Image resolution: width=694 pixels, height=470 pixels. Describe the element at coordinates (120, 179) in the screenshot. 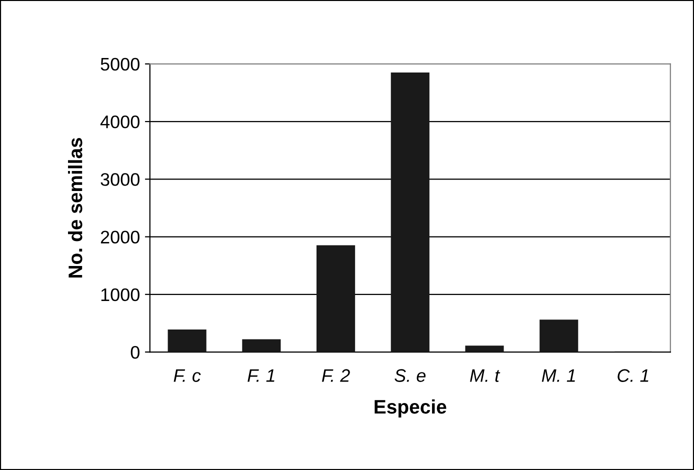

I see `y-tick-label: 3000` at that location.